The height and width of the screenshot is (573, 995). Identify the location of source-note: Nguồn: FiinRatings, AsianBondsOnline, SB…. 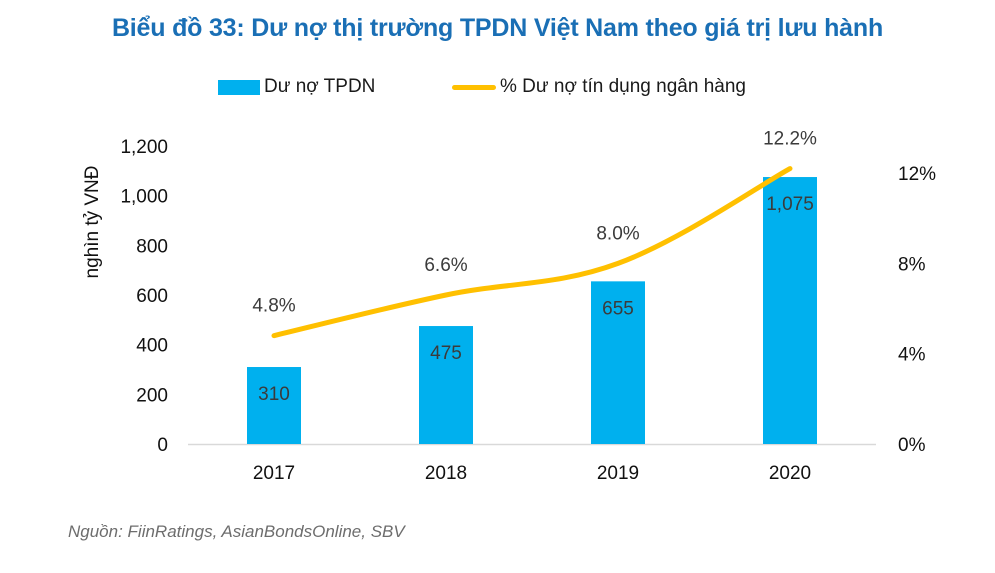
(236, 531).